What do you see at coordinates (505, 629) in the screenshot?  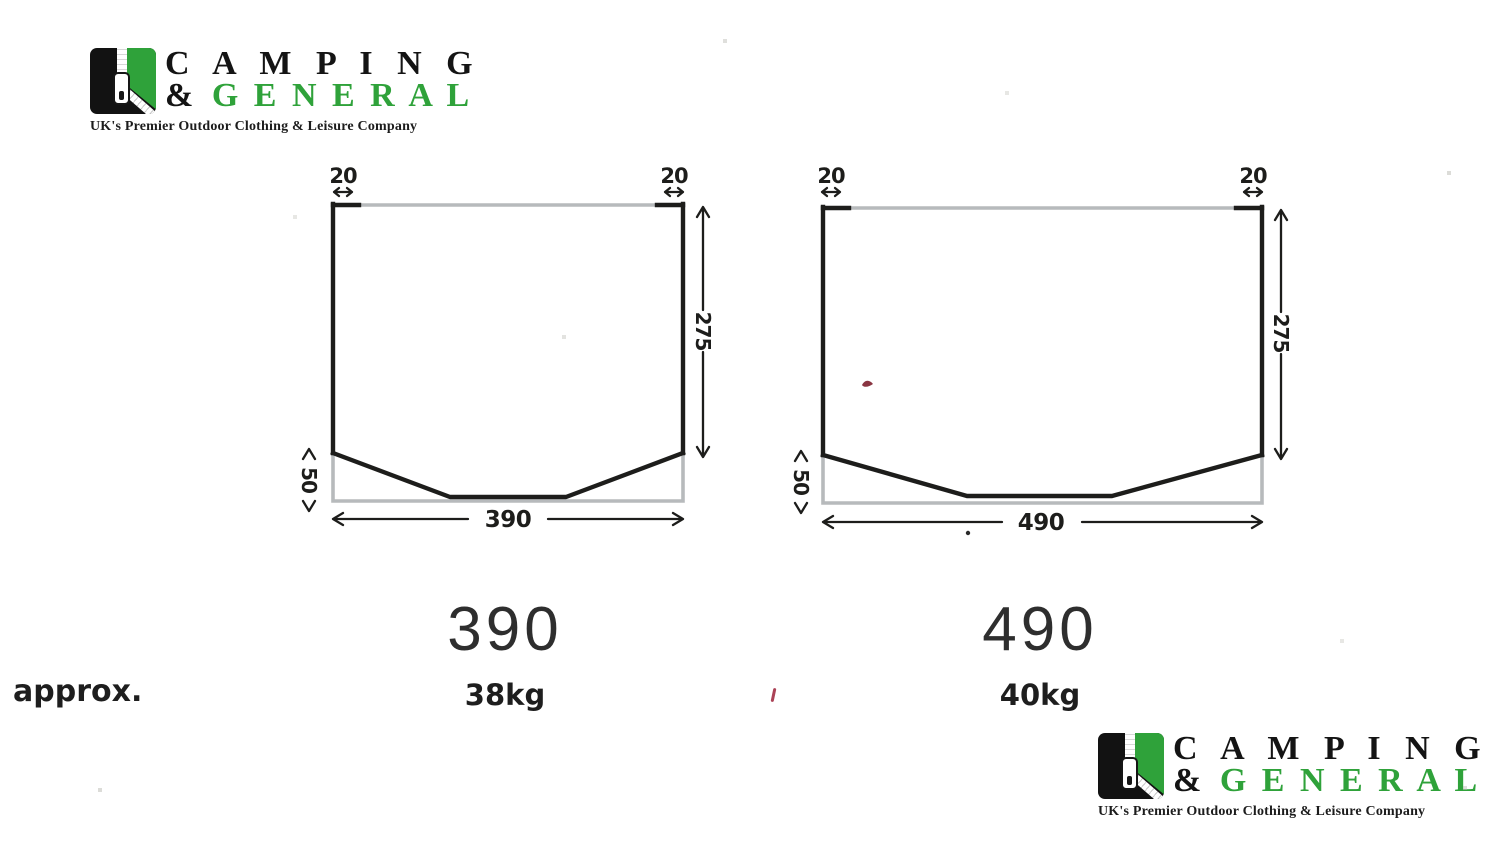 I see `model-label-390: 390` at bounding box center [505, 629].